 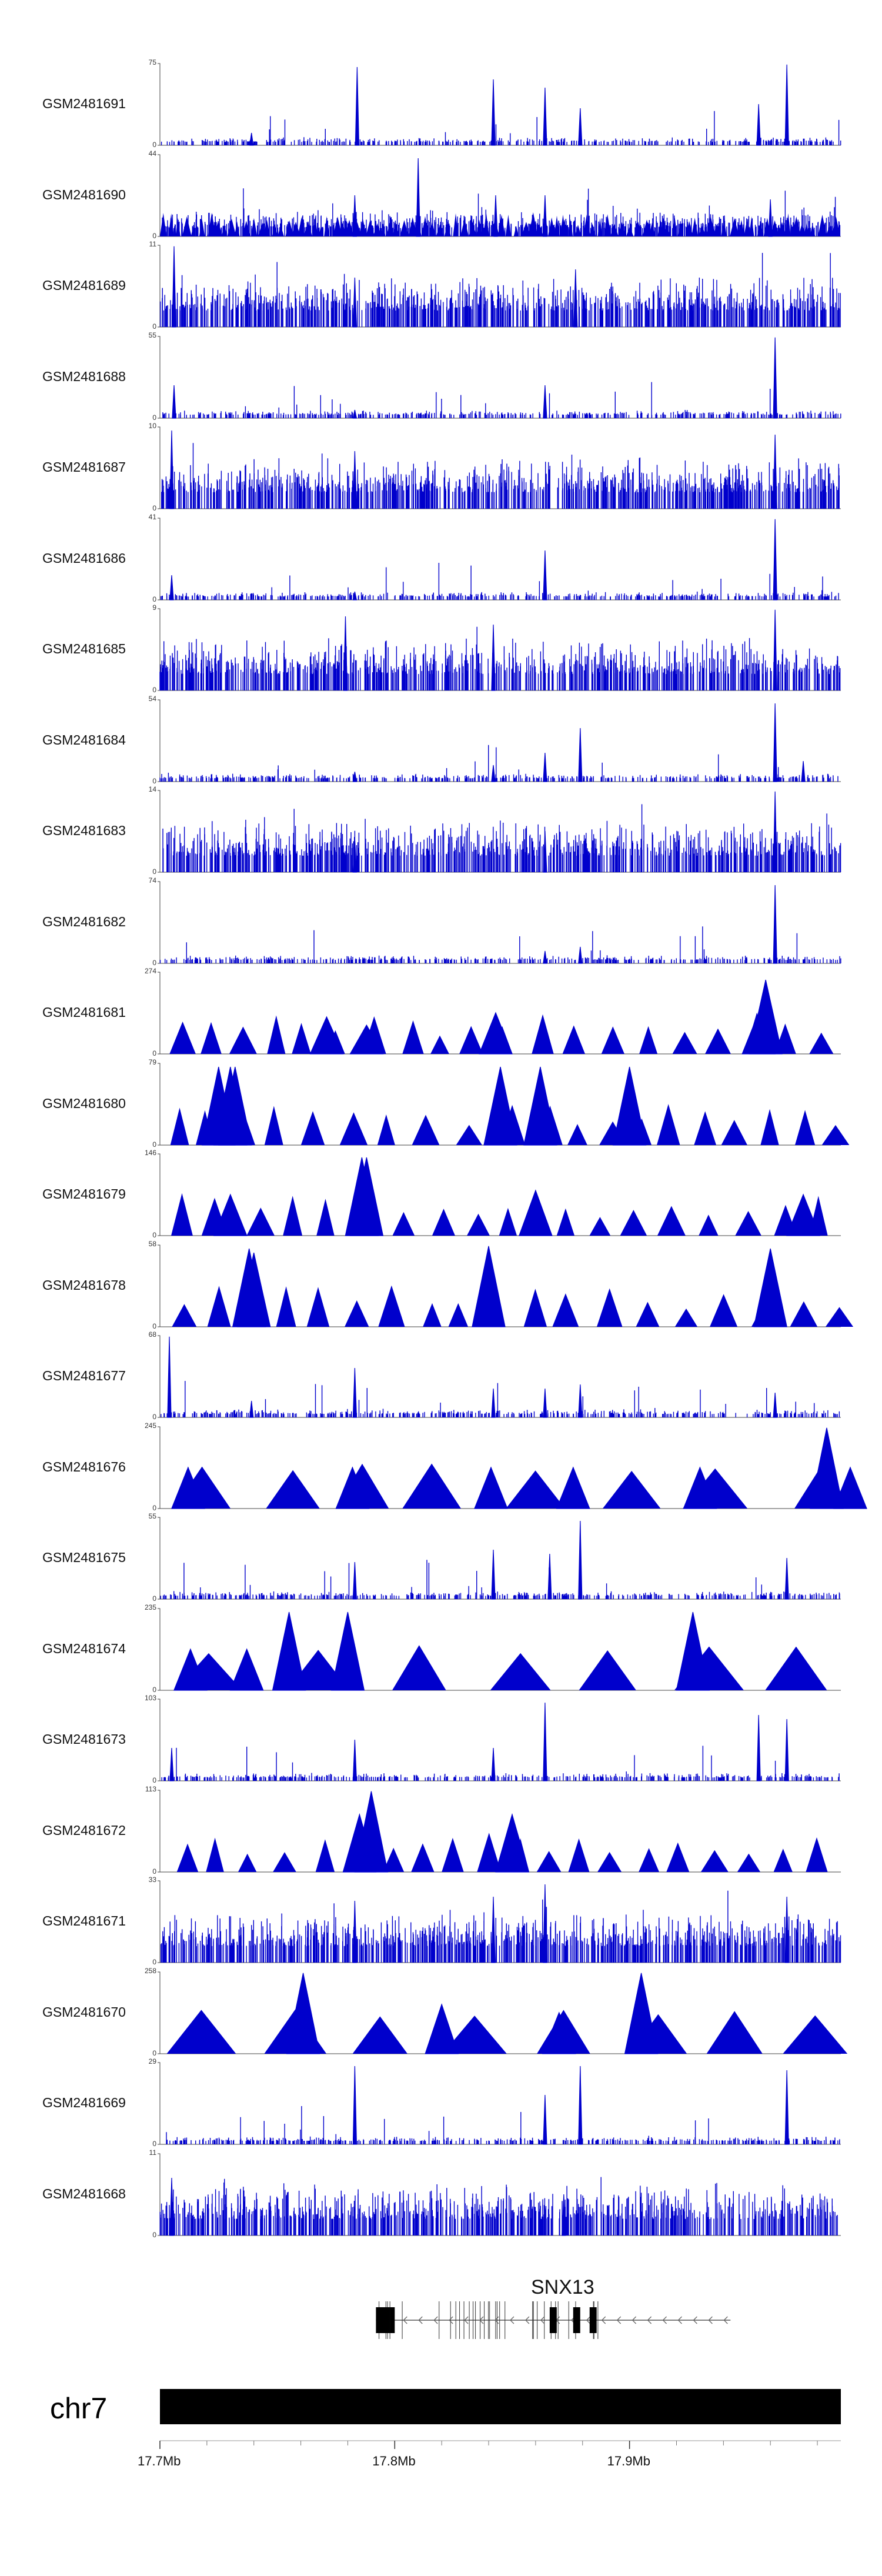 I want to click on y-max-label: 14, so click(x=152, y=789).